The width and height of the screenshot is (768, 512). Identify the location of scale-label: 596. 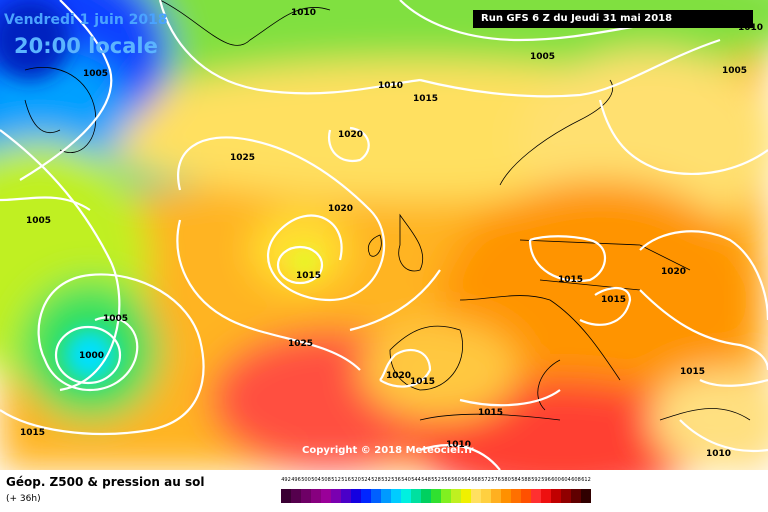
(546, 480).